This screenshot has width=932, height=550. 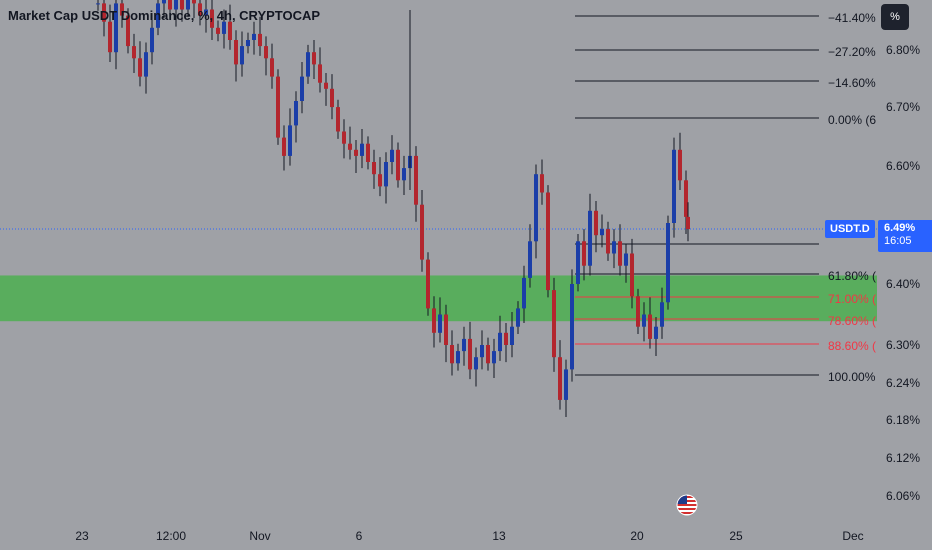 What do you see at coordinates (852, 536) in the screenshot?
I see `x-tick-label: Dec` at bounding box center [852, 536].